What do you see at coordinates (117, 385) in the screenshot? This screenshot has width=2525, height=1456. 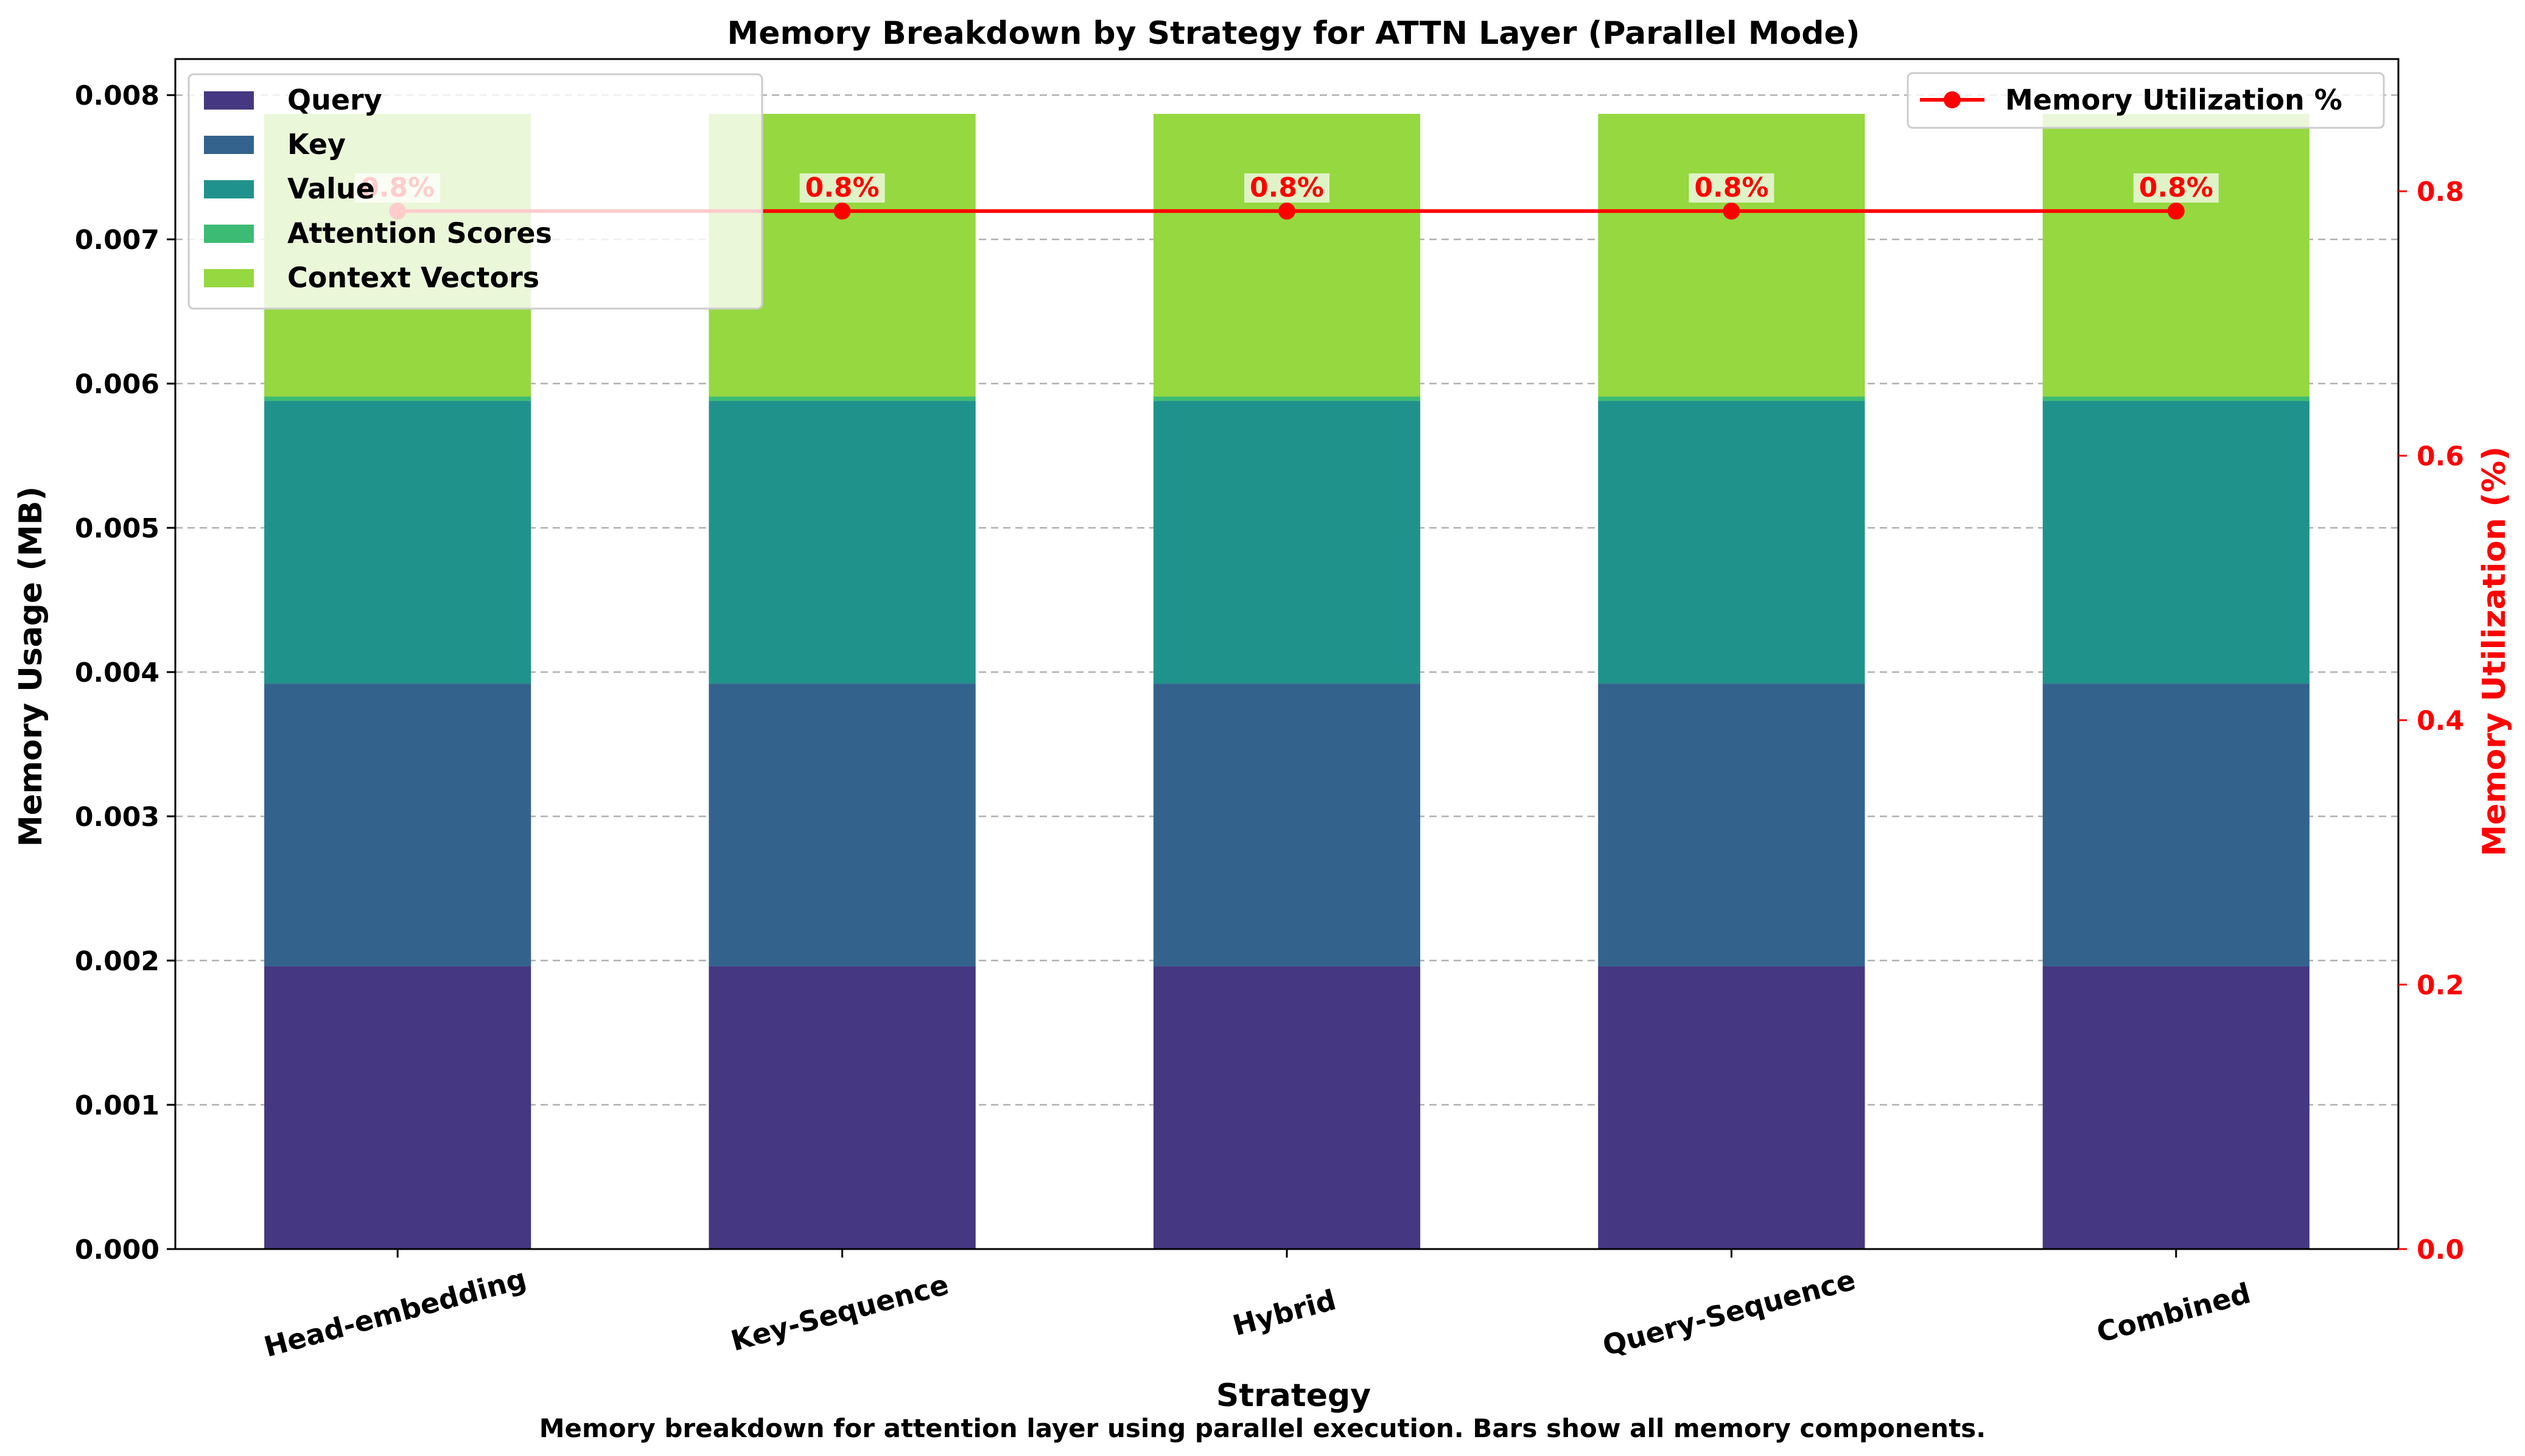 I see `y-tick-label: 0.006` at bounding box center [117, 385].